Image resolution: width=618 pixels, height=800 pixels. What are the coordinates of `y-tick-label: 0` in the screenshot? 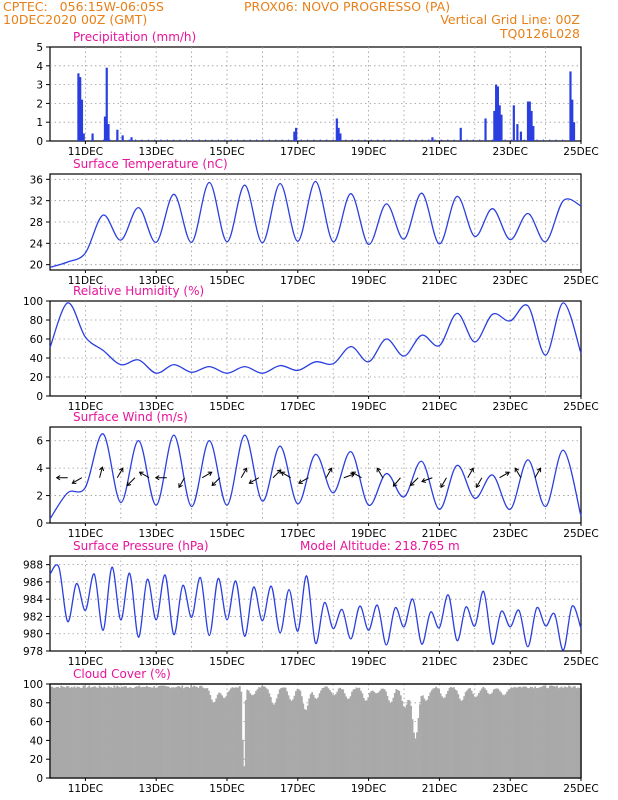 It's located at (39, 142).